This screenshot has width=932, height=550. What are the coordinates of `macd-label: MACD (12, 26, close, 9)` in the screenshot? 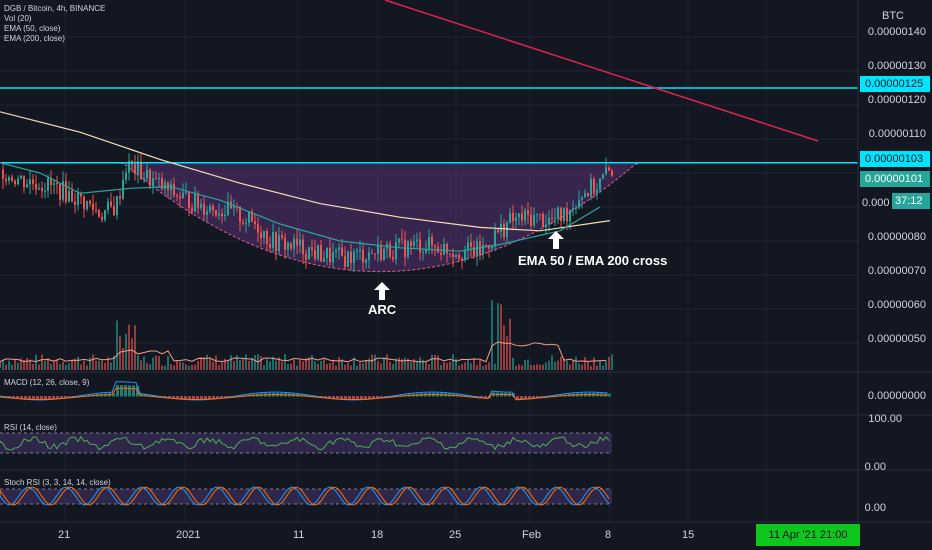 It's located at (47, 382).